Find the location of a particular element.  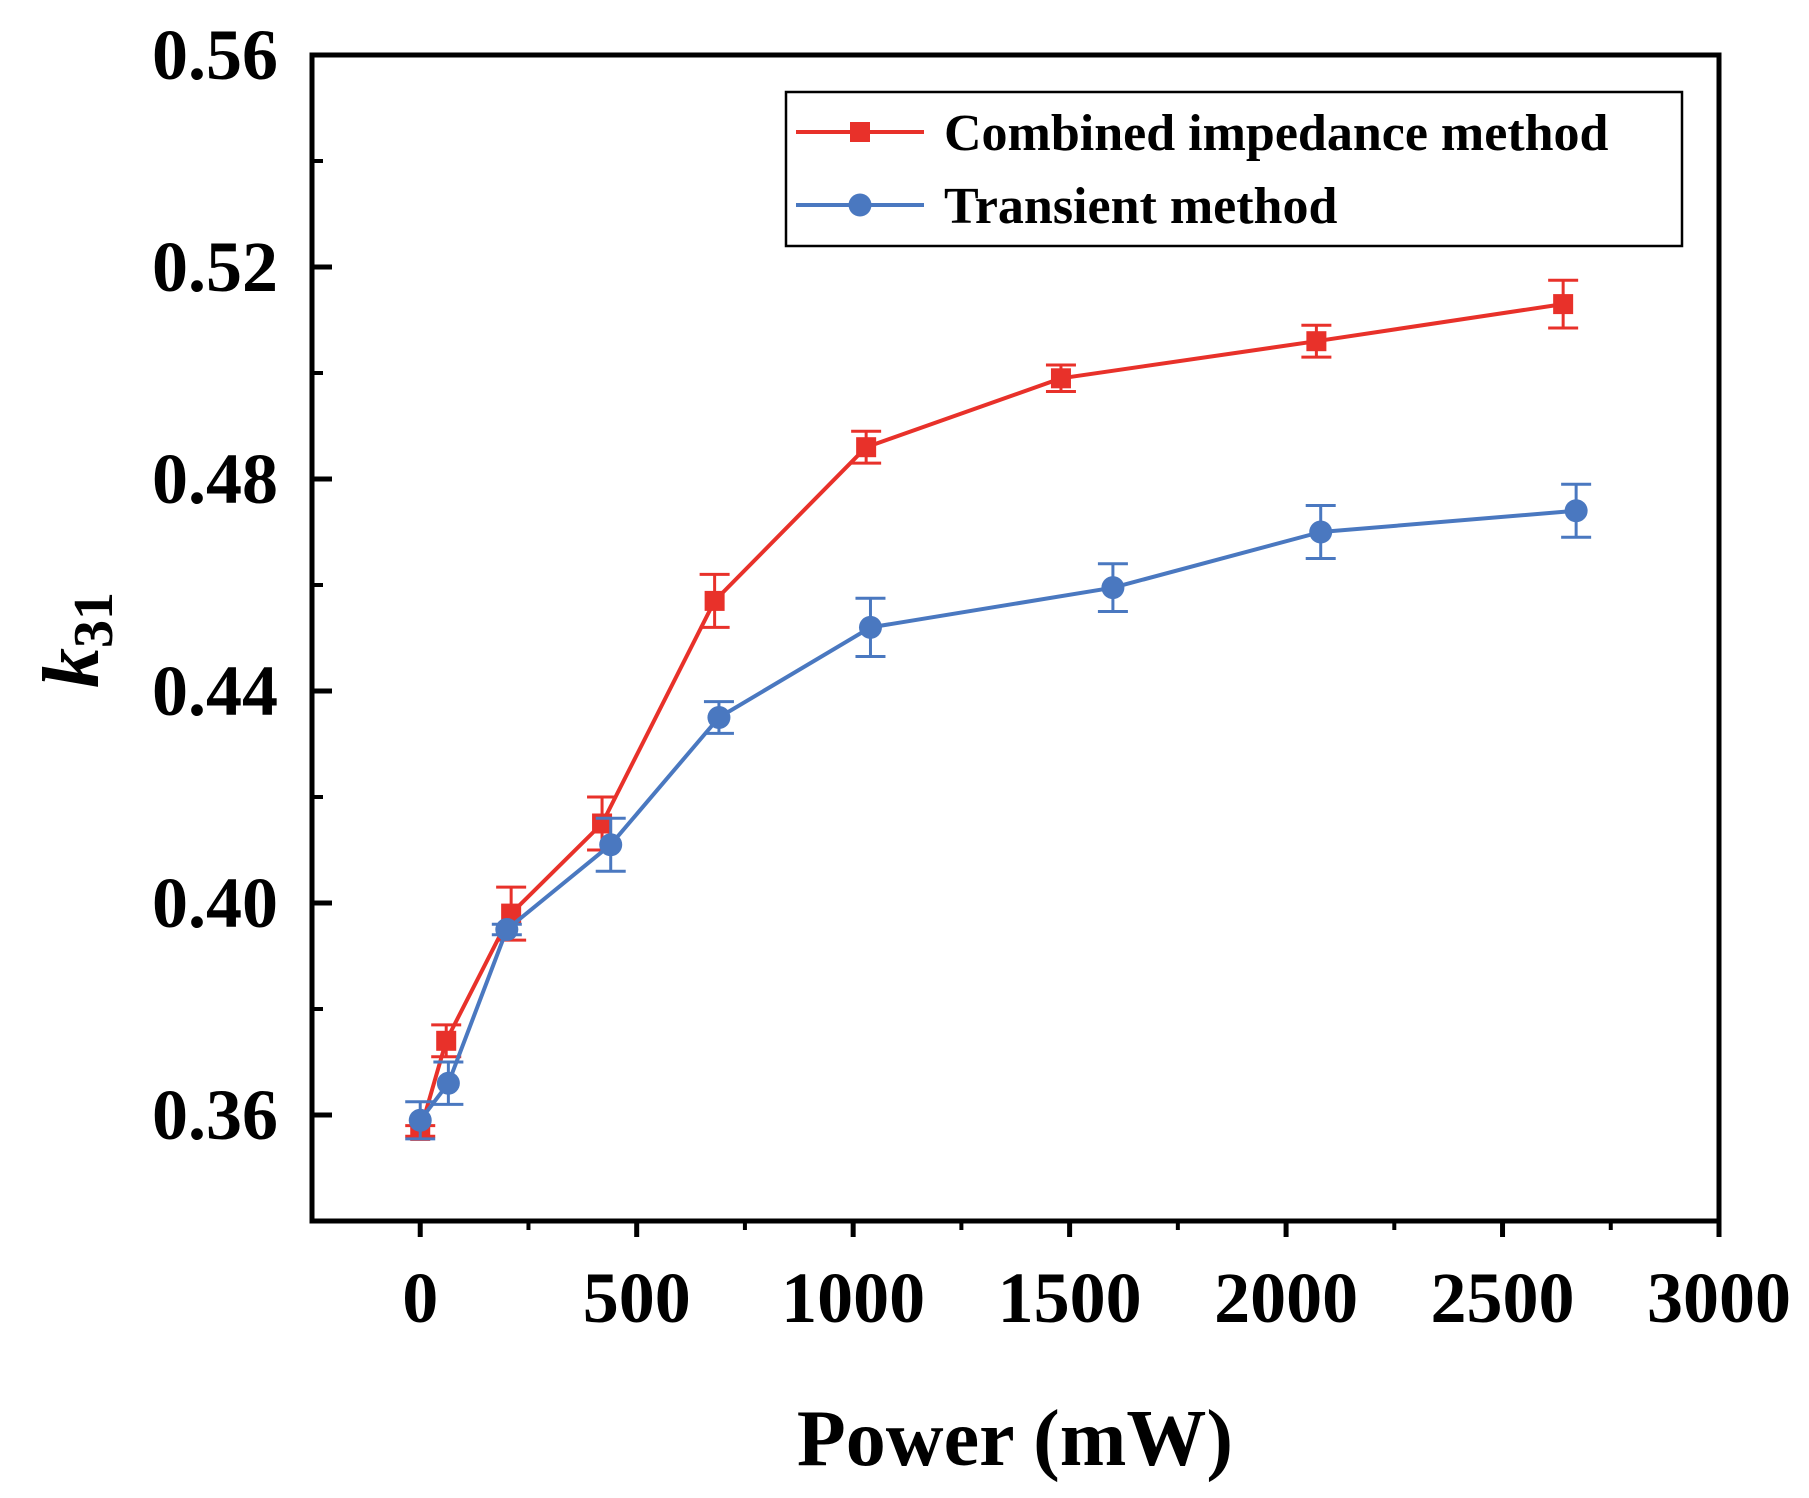

x-tick-label: 0 is located at coordinates (420, 1298).